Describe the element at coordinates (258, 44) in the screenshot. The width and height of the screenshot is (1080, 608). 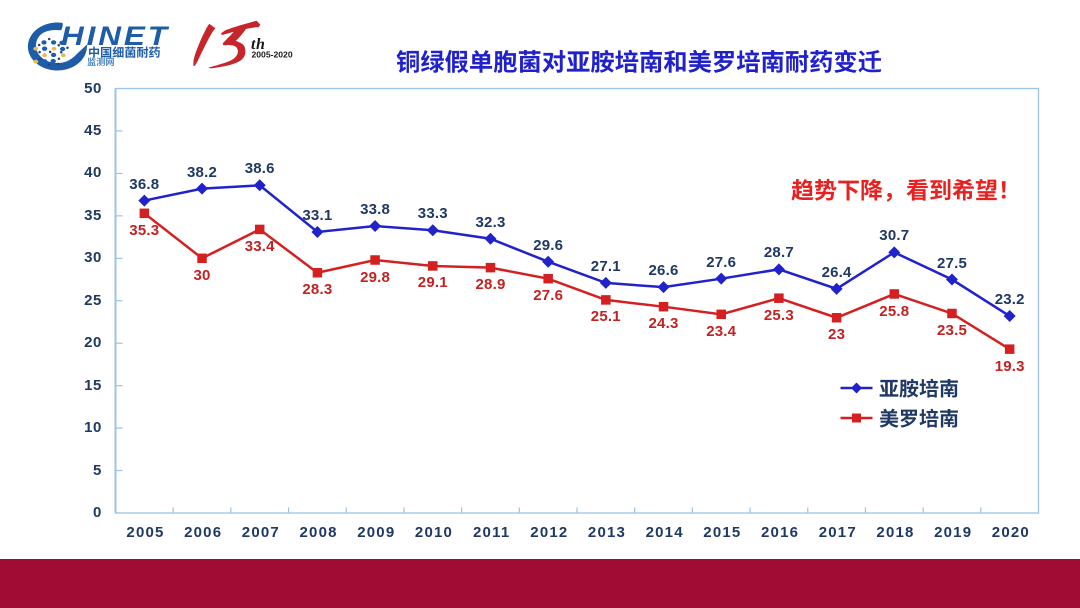
I see `svg-text: th` at that location.